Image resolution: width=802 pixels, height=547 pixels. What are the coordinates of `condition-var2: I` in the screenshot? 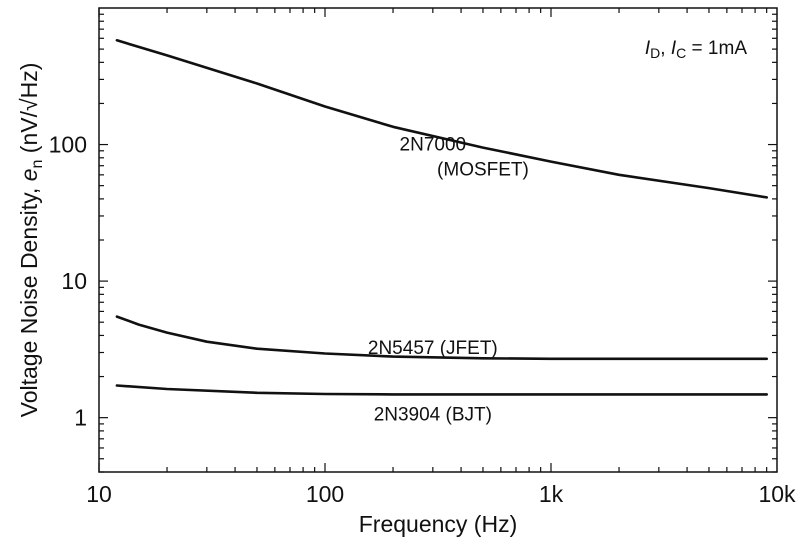 It's located at (674, 48).